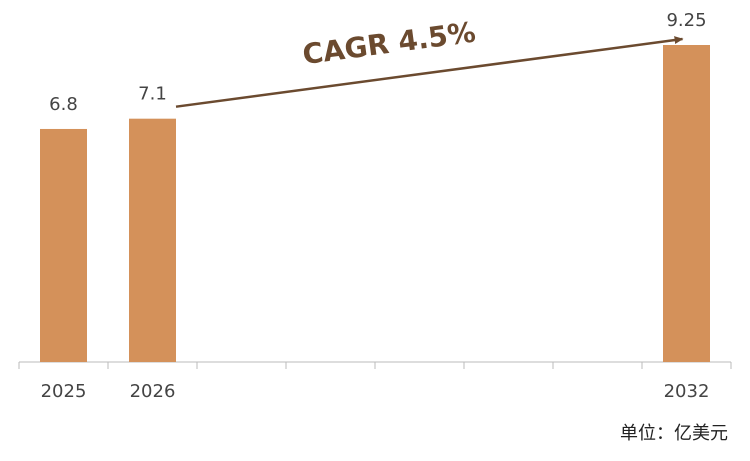  Describe the element at coordinates (686, 20) in the screenshot. I see `value-label: 9.25` at that location.